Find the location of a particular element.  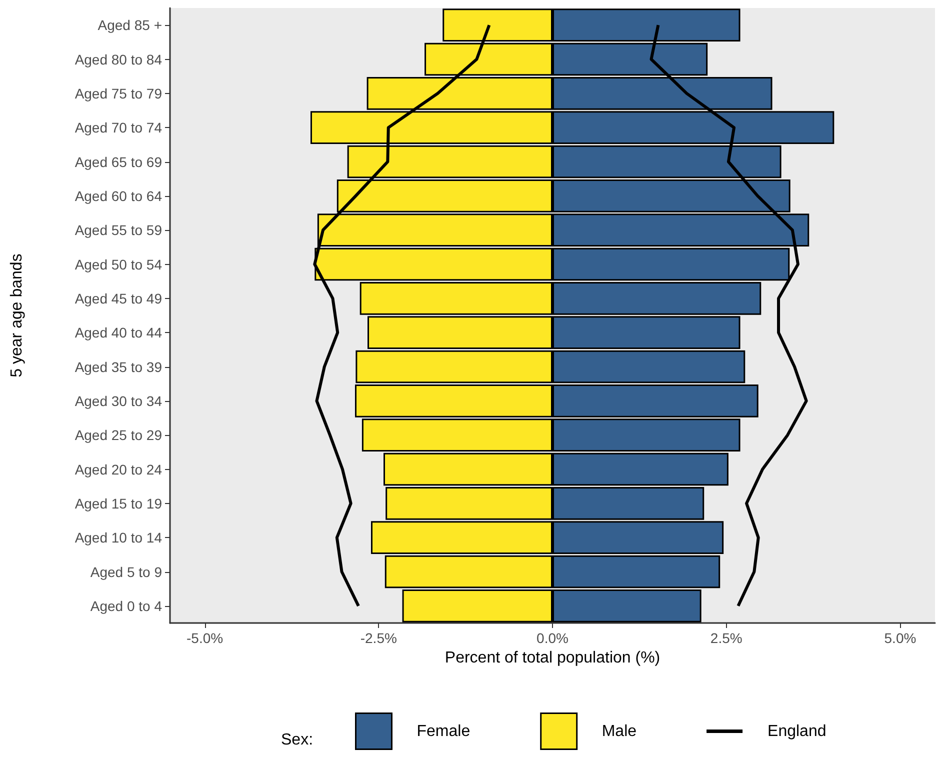

y-tick-label: Aged 5 to 9 is located at coordinates (126, 572).